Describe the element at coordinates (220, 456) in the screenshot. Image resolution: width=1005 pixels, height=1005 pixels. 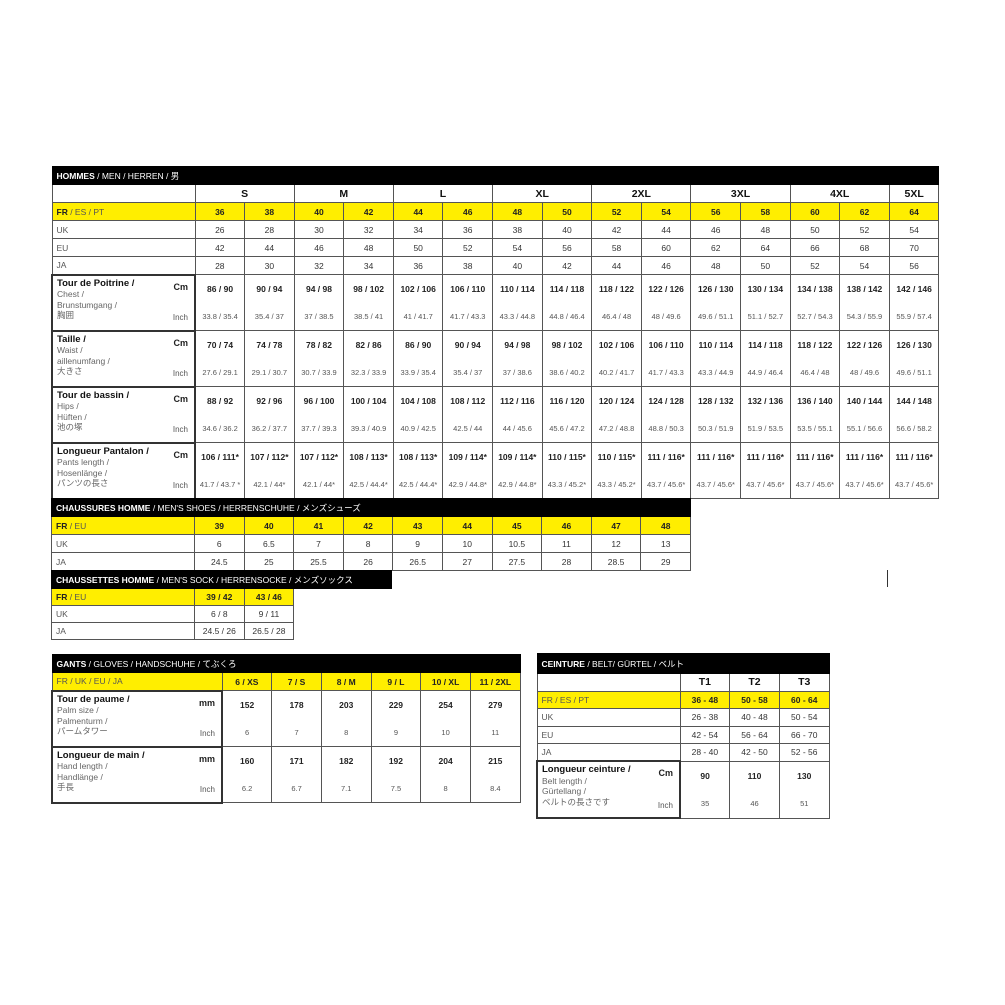
I see `metric-value: 106 / 111*` at that location.